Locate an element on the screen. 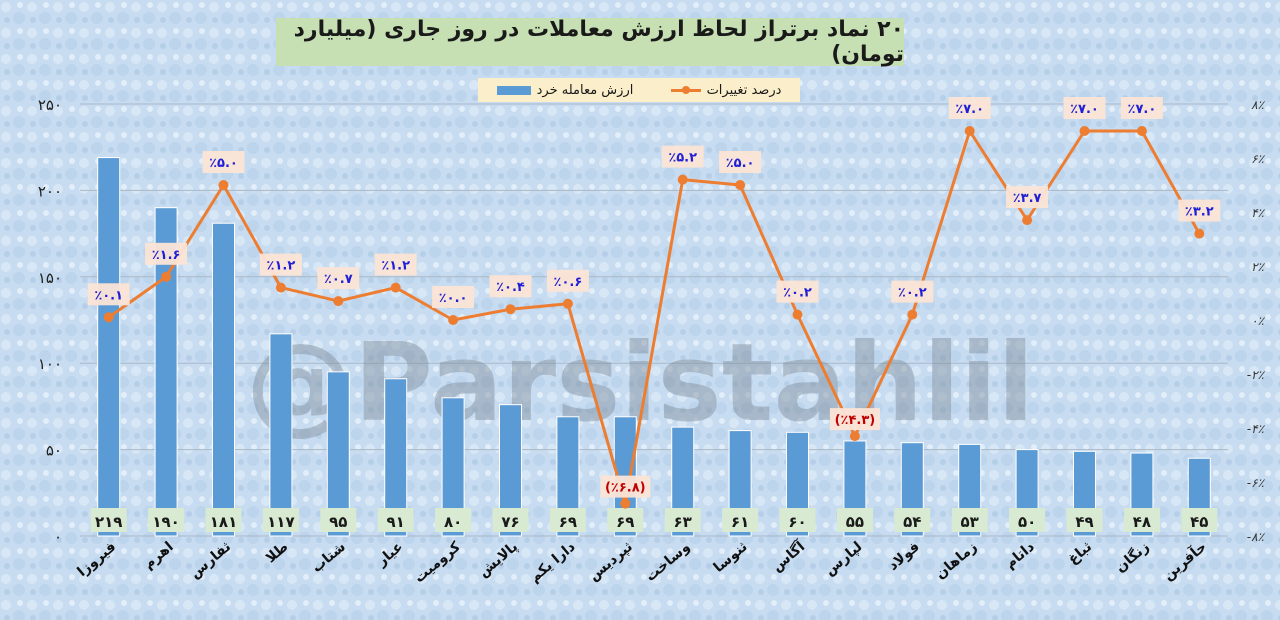 Image resolution: width=1280 pixels, height=620 pixels. legend-item-line: درصد تغییرات is located at coordinates (726, 90).